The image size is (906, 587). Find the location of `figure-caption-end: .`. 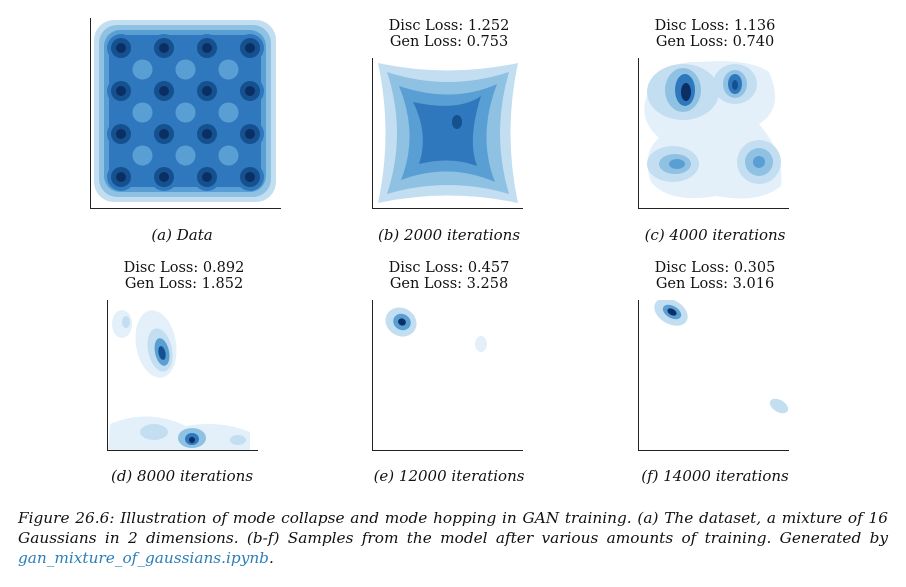

figure-caption-end: . is located at coordinates (271, 558).